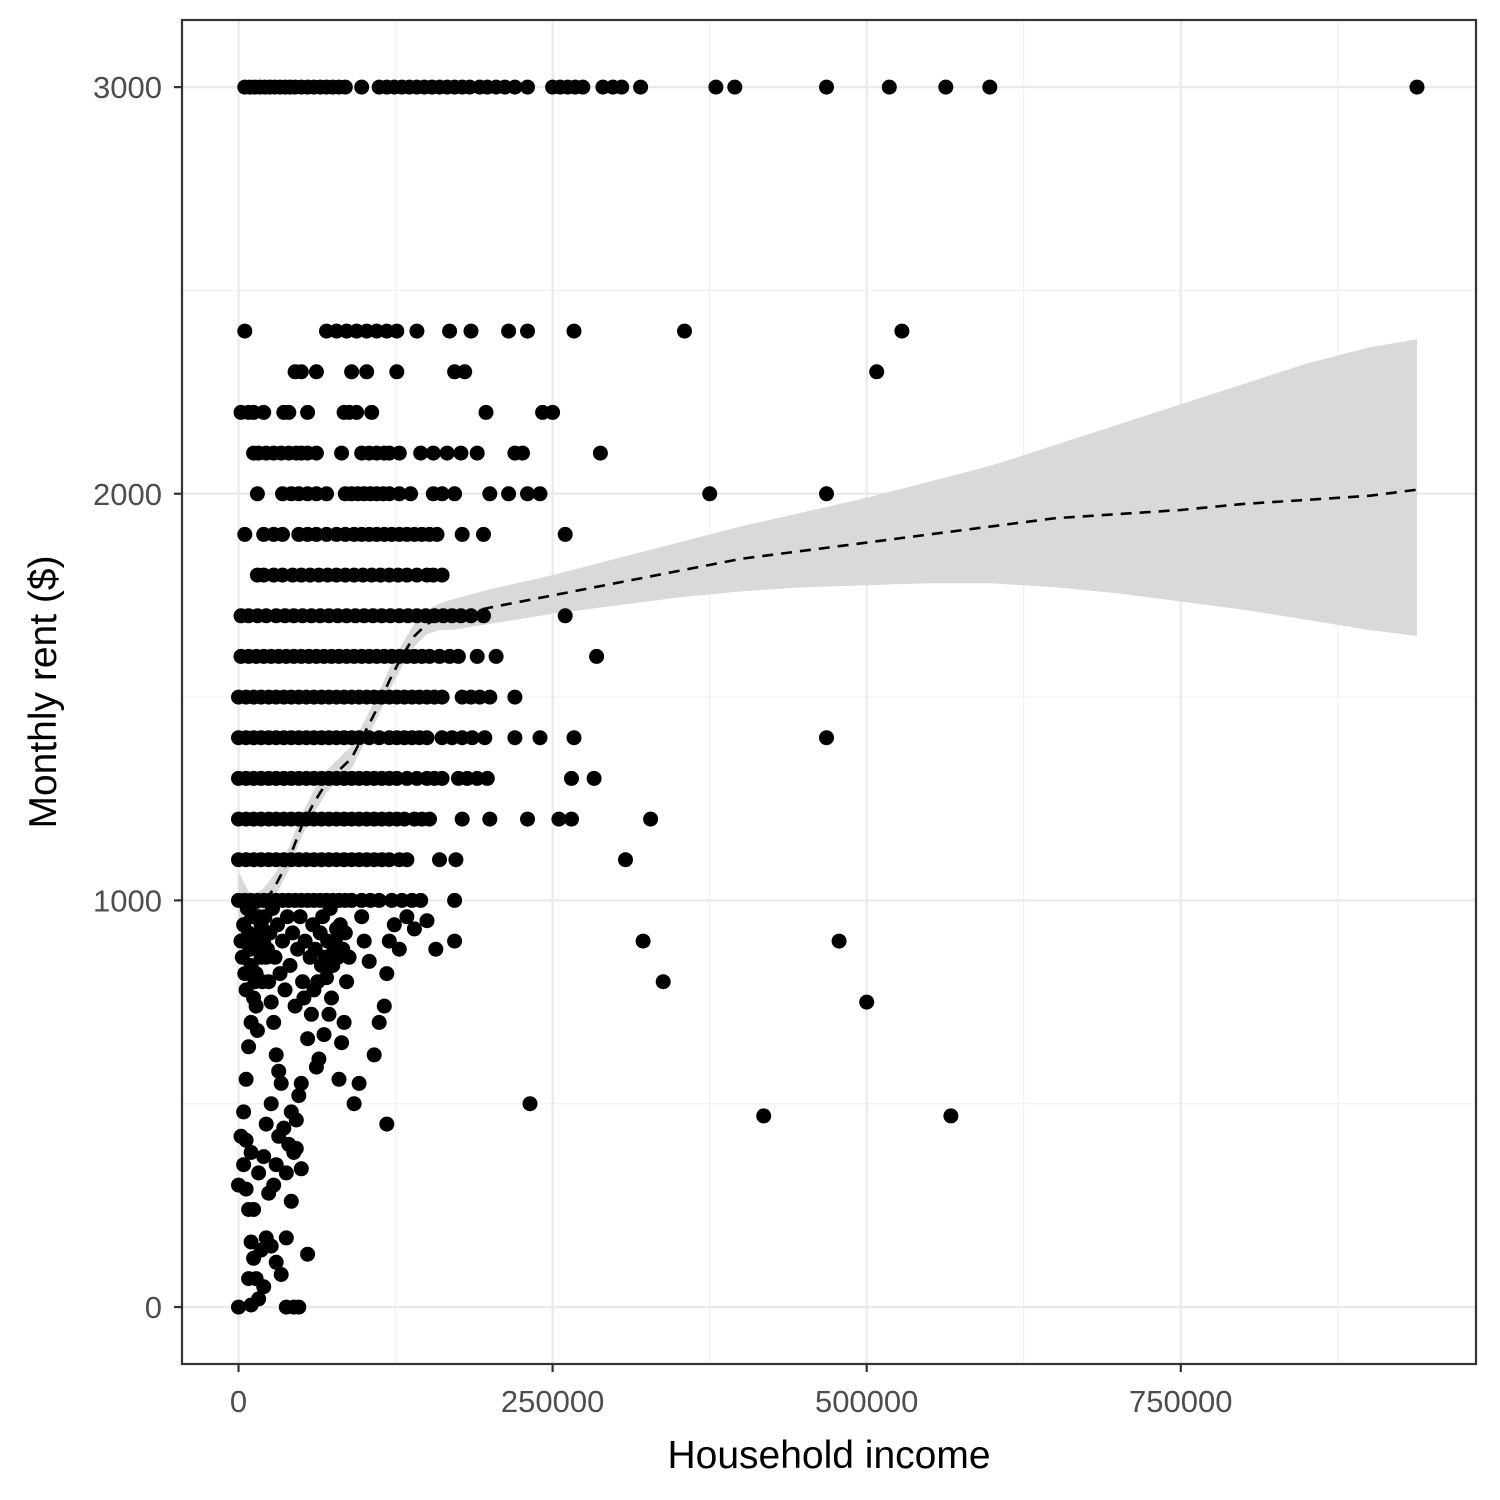 Image resolution: width=1500 pixels, height=1500 pixels. Describe the element at coordinates (127, 494) in the screenshot. I see `y-tick-label: 2000` at that location.